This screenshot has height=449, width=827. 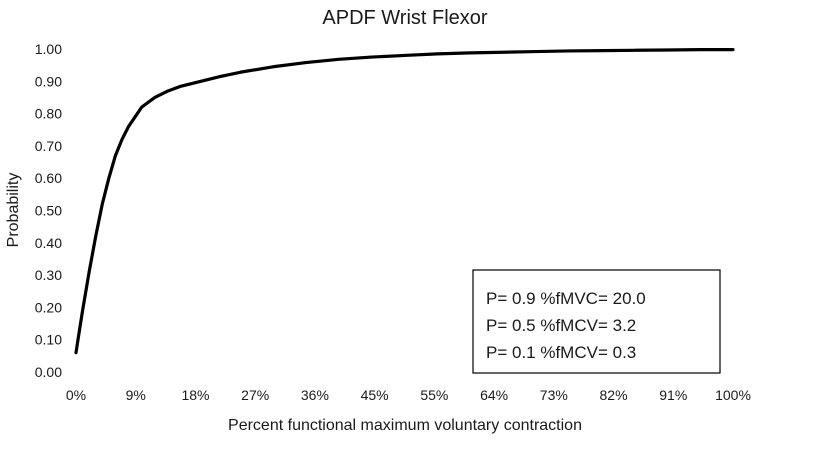 I want to click on x-tick-label: 9%, so click(x=136, y=395).